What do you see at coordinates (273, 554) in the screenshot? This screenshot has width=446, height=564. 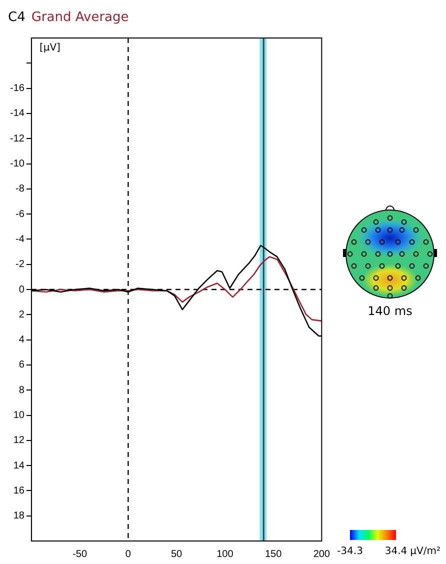 I see `x-tick-label: 150` at bounding box center [273, 554].